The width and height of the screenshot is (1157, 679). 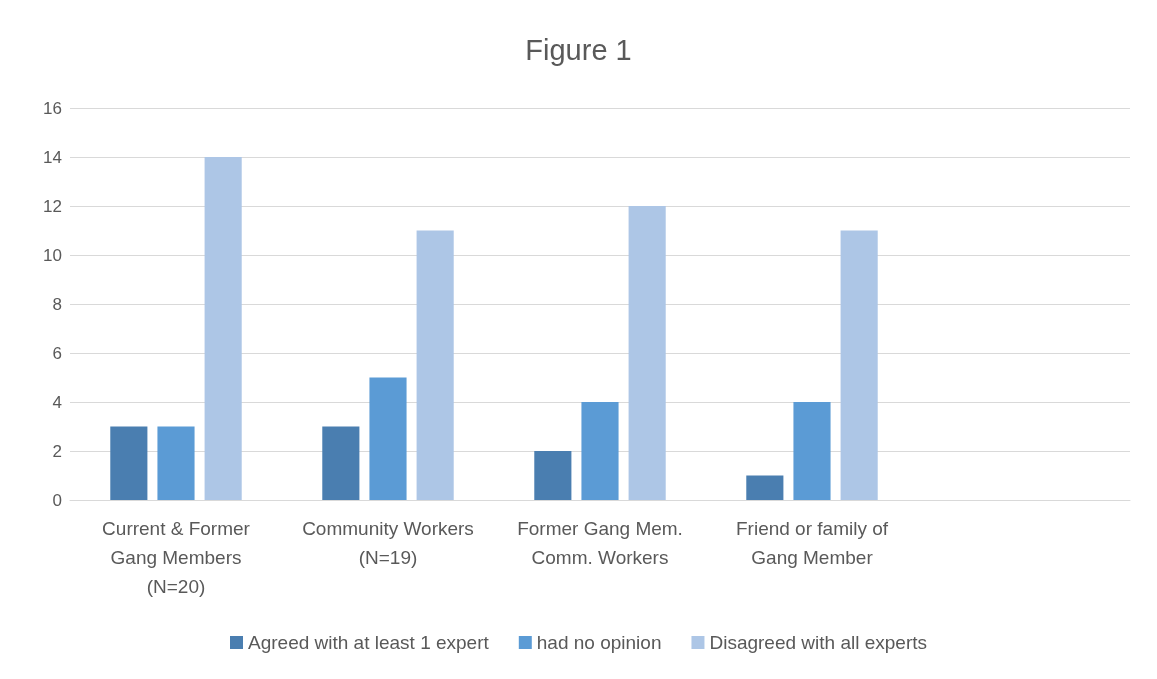 What do you see at coordinates (57, 500) in the screenshot?
I see `y-tick-label: 0` at bounding box center [57, 500].